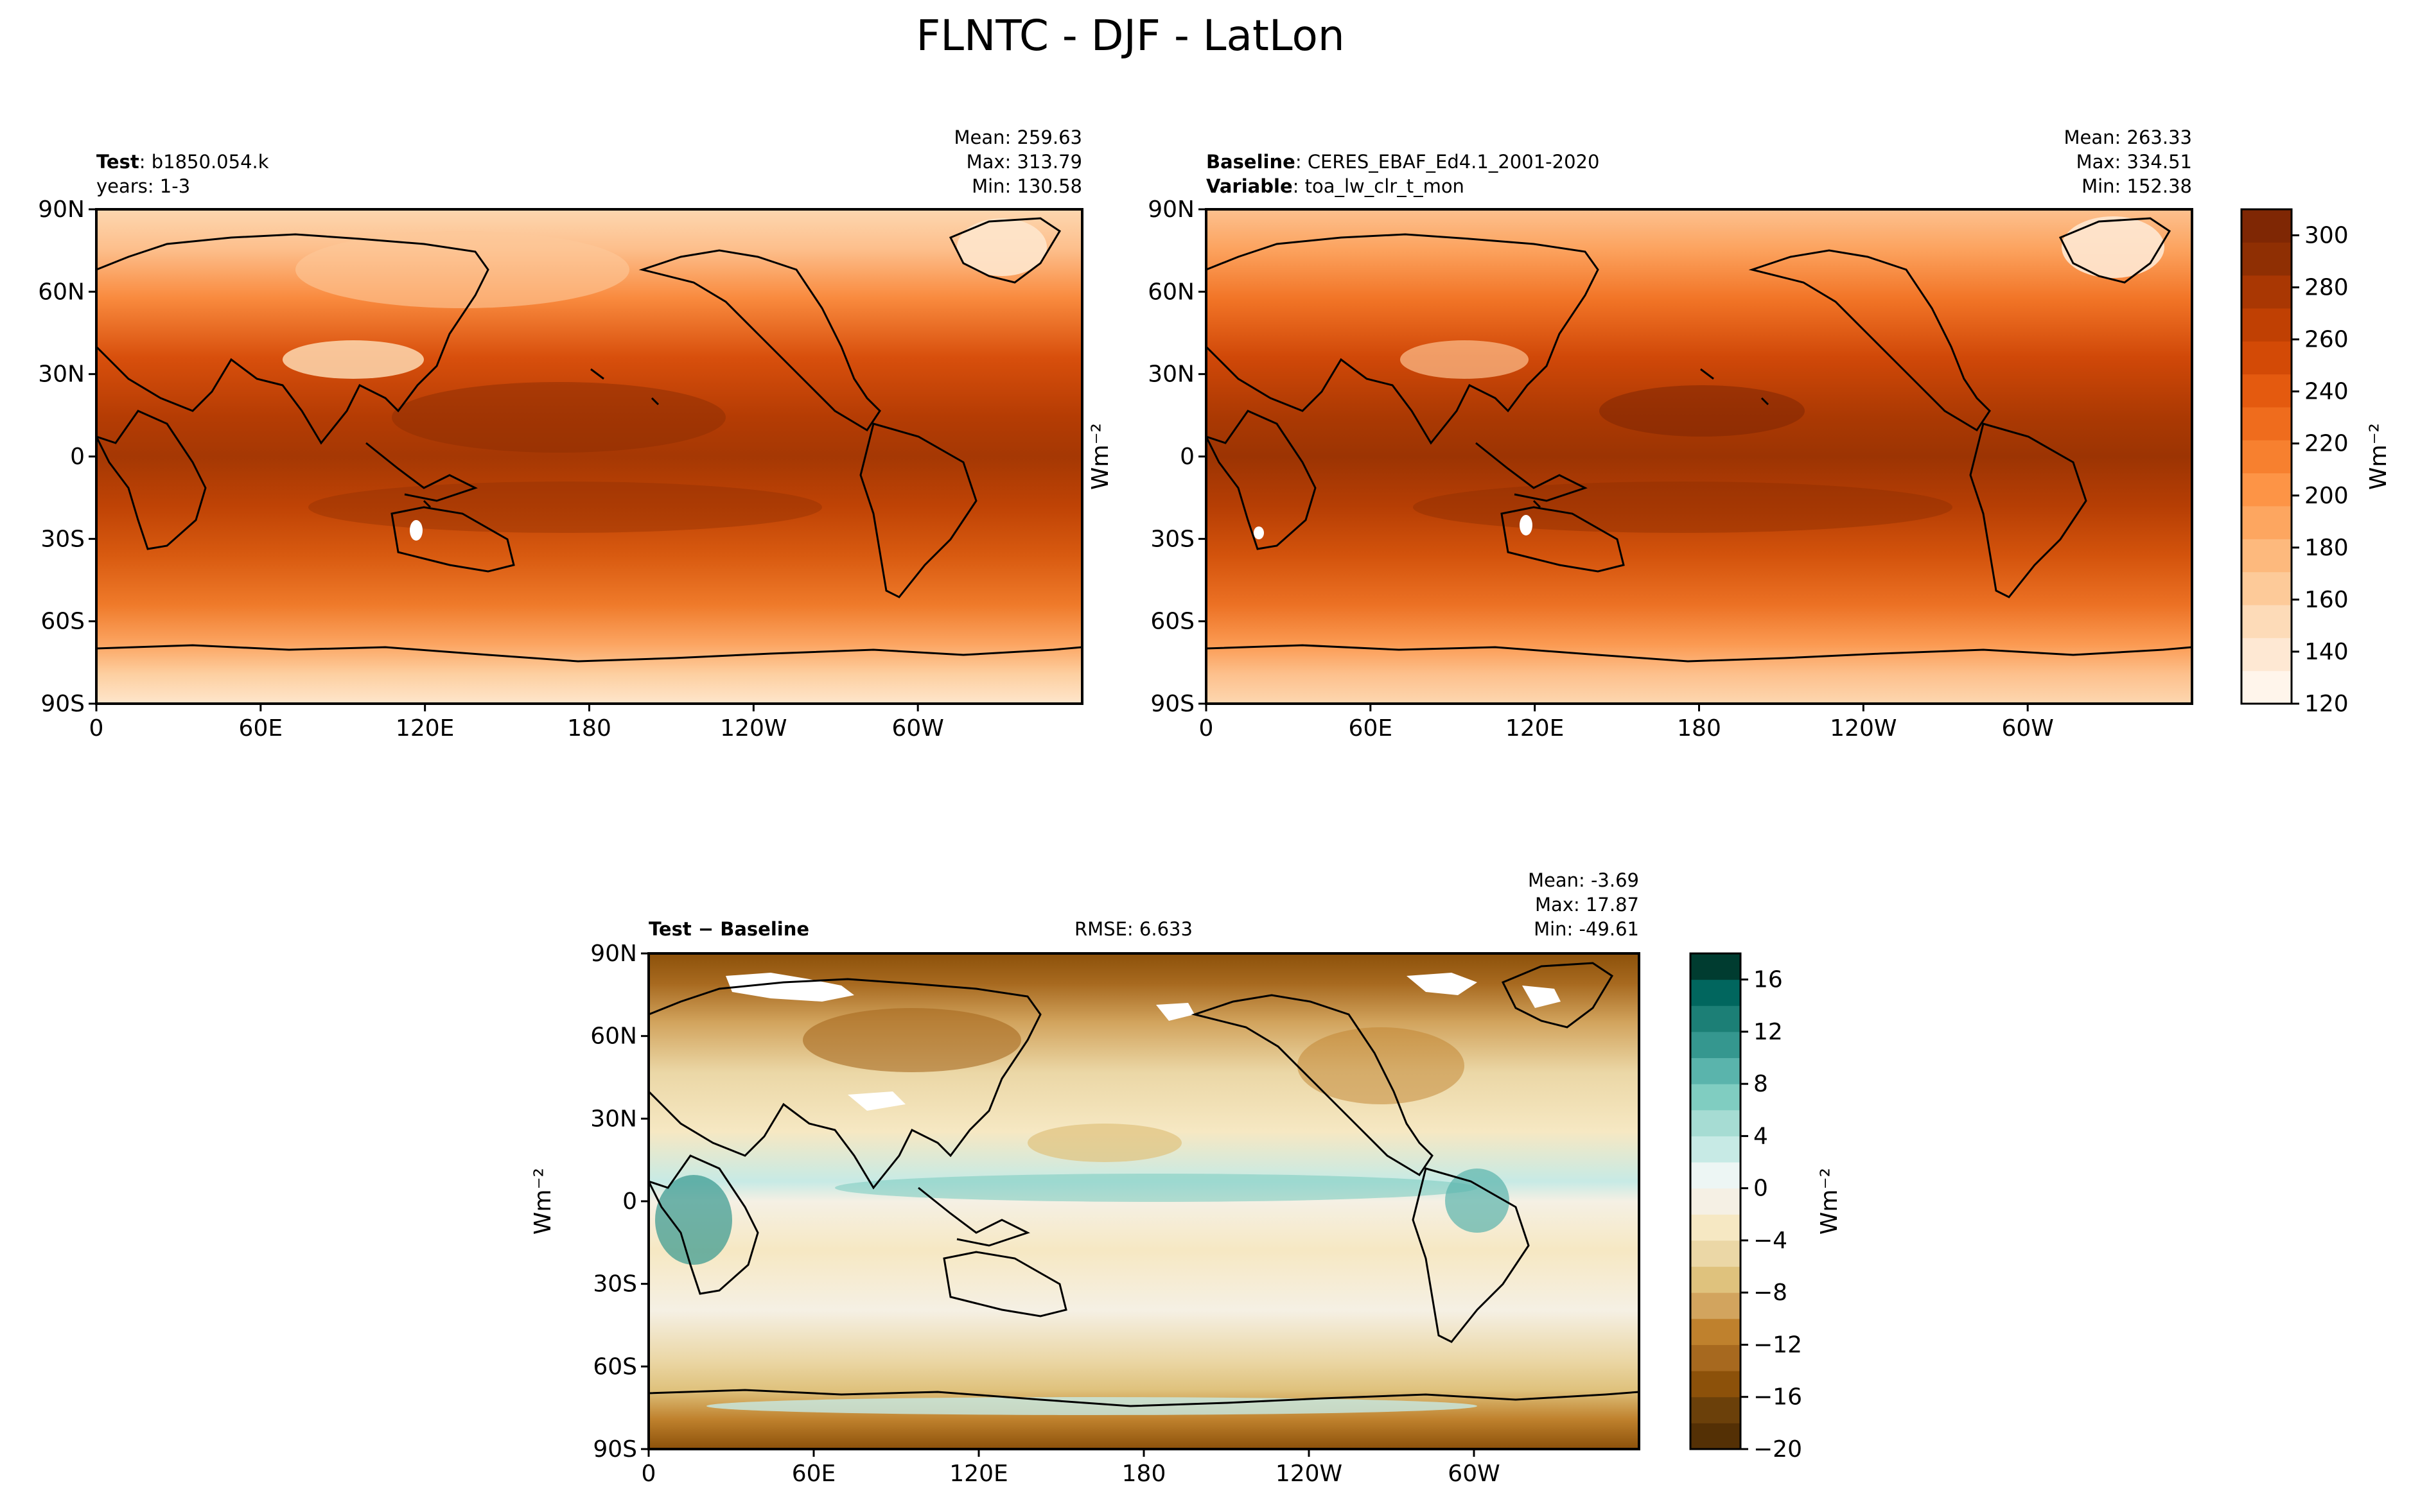 This screenshot has height=1512, width=2411. Describe the element at coordinates (1587, 905) in the screenshot. I see `diff-stat-max: Max: 17.87` at that location.